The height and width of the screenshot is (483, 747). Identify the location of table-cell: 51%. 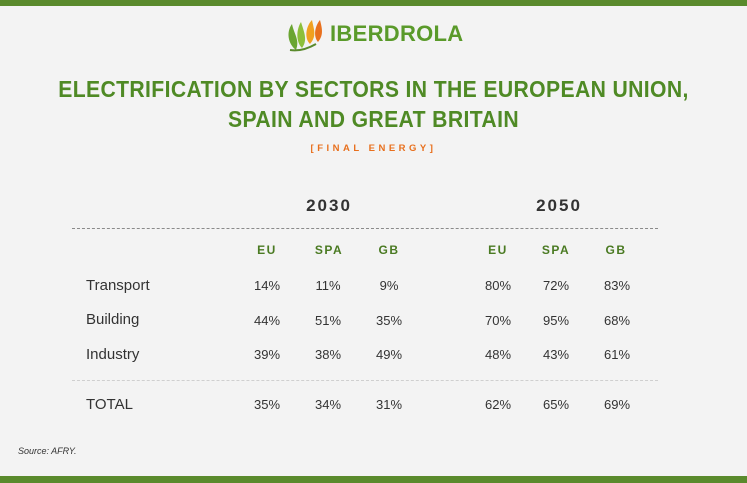
(328, 320).